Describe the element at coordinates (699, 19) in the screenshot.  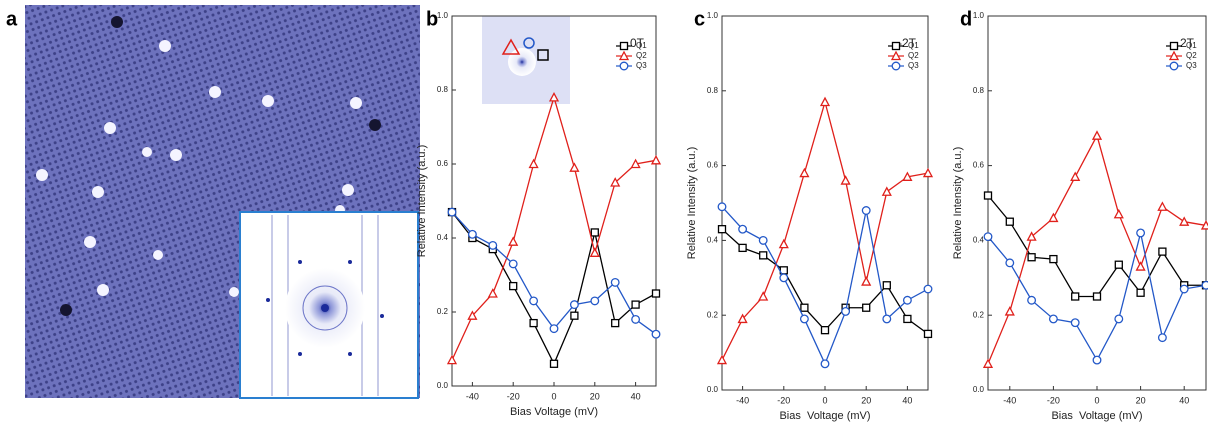
I see `panel-label: c` at that location.